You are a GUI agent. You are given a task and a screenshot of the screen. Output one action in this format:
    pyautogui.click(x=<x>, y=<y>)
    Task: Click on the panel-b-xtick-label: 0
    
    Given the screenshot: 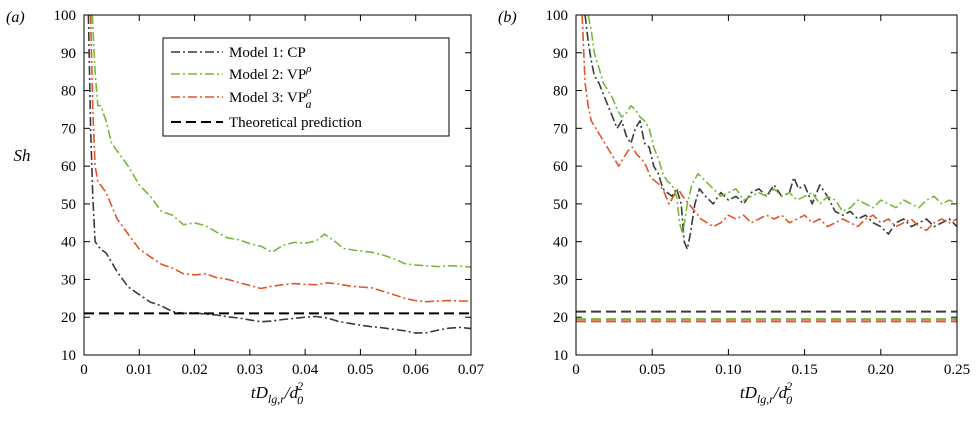 What is the action you would take?
    pyautogui.click(x=576, y=370)
    